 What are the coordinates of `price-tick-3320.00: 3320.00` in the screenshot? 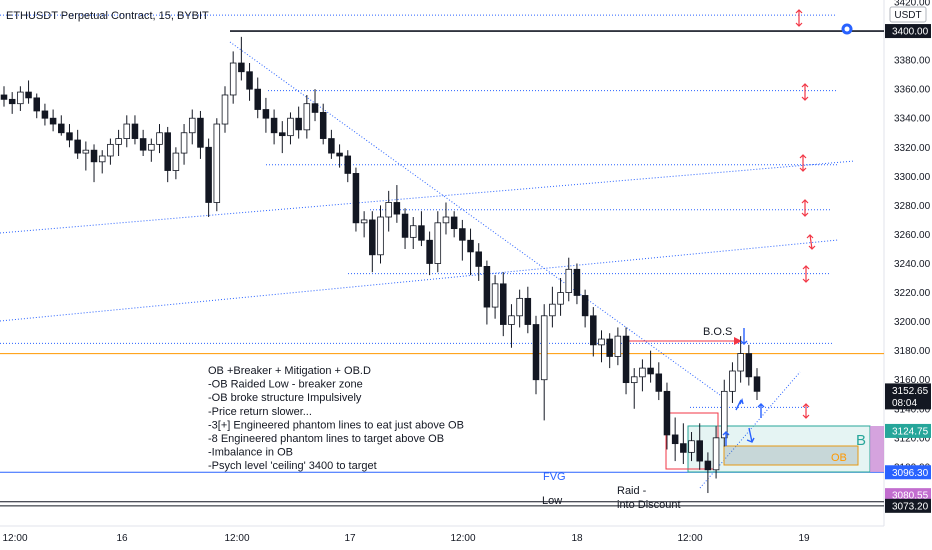 It's located at (912, 148).